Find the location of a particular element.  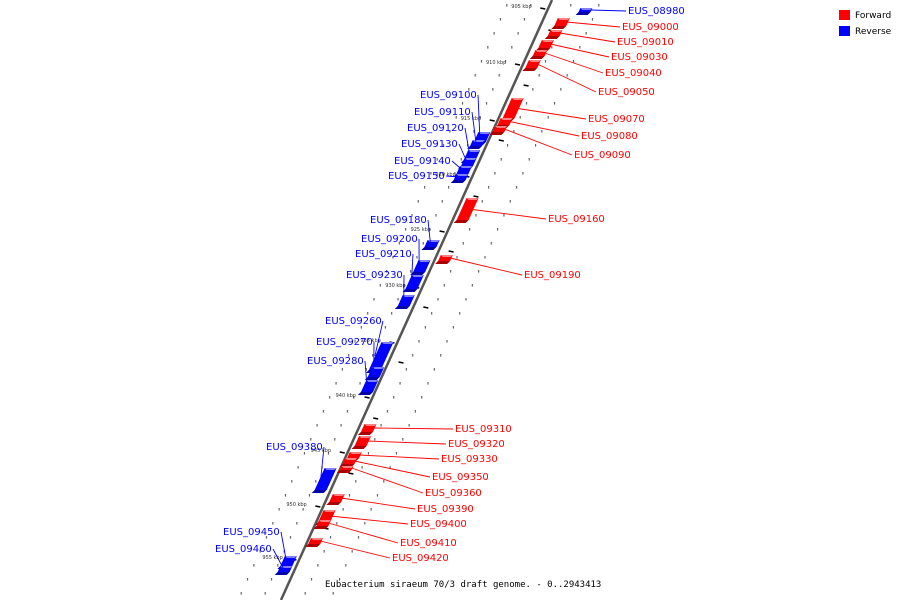

gene-label: EUS_09360 is located at coordinates (453, 493).